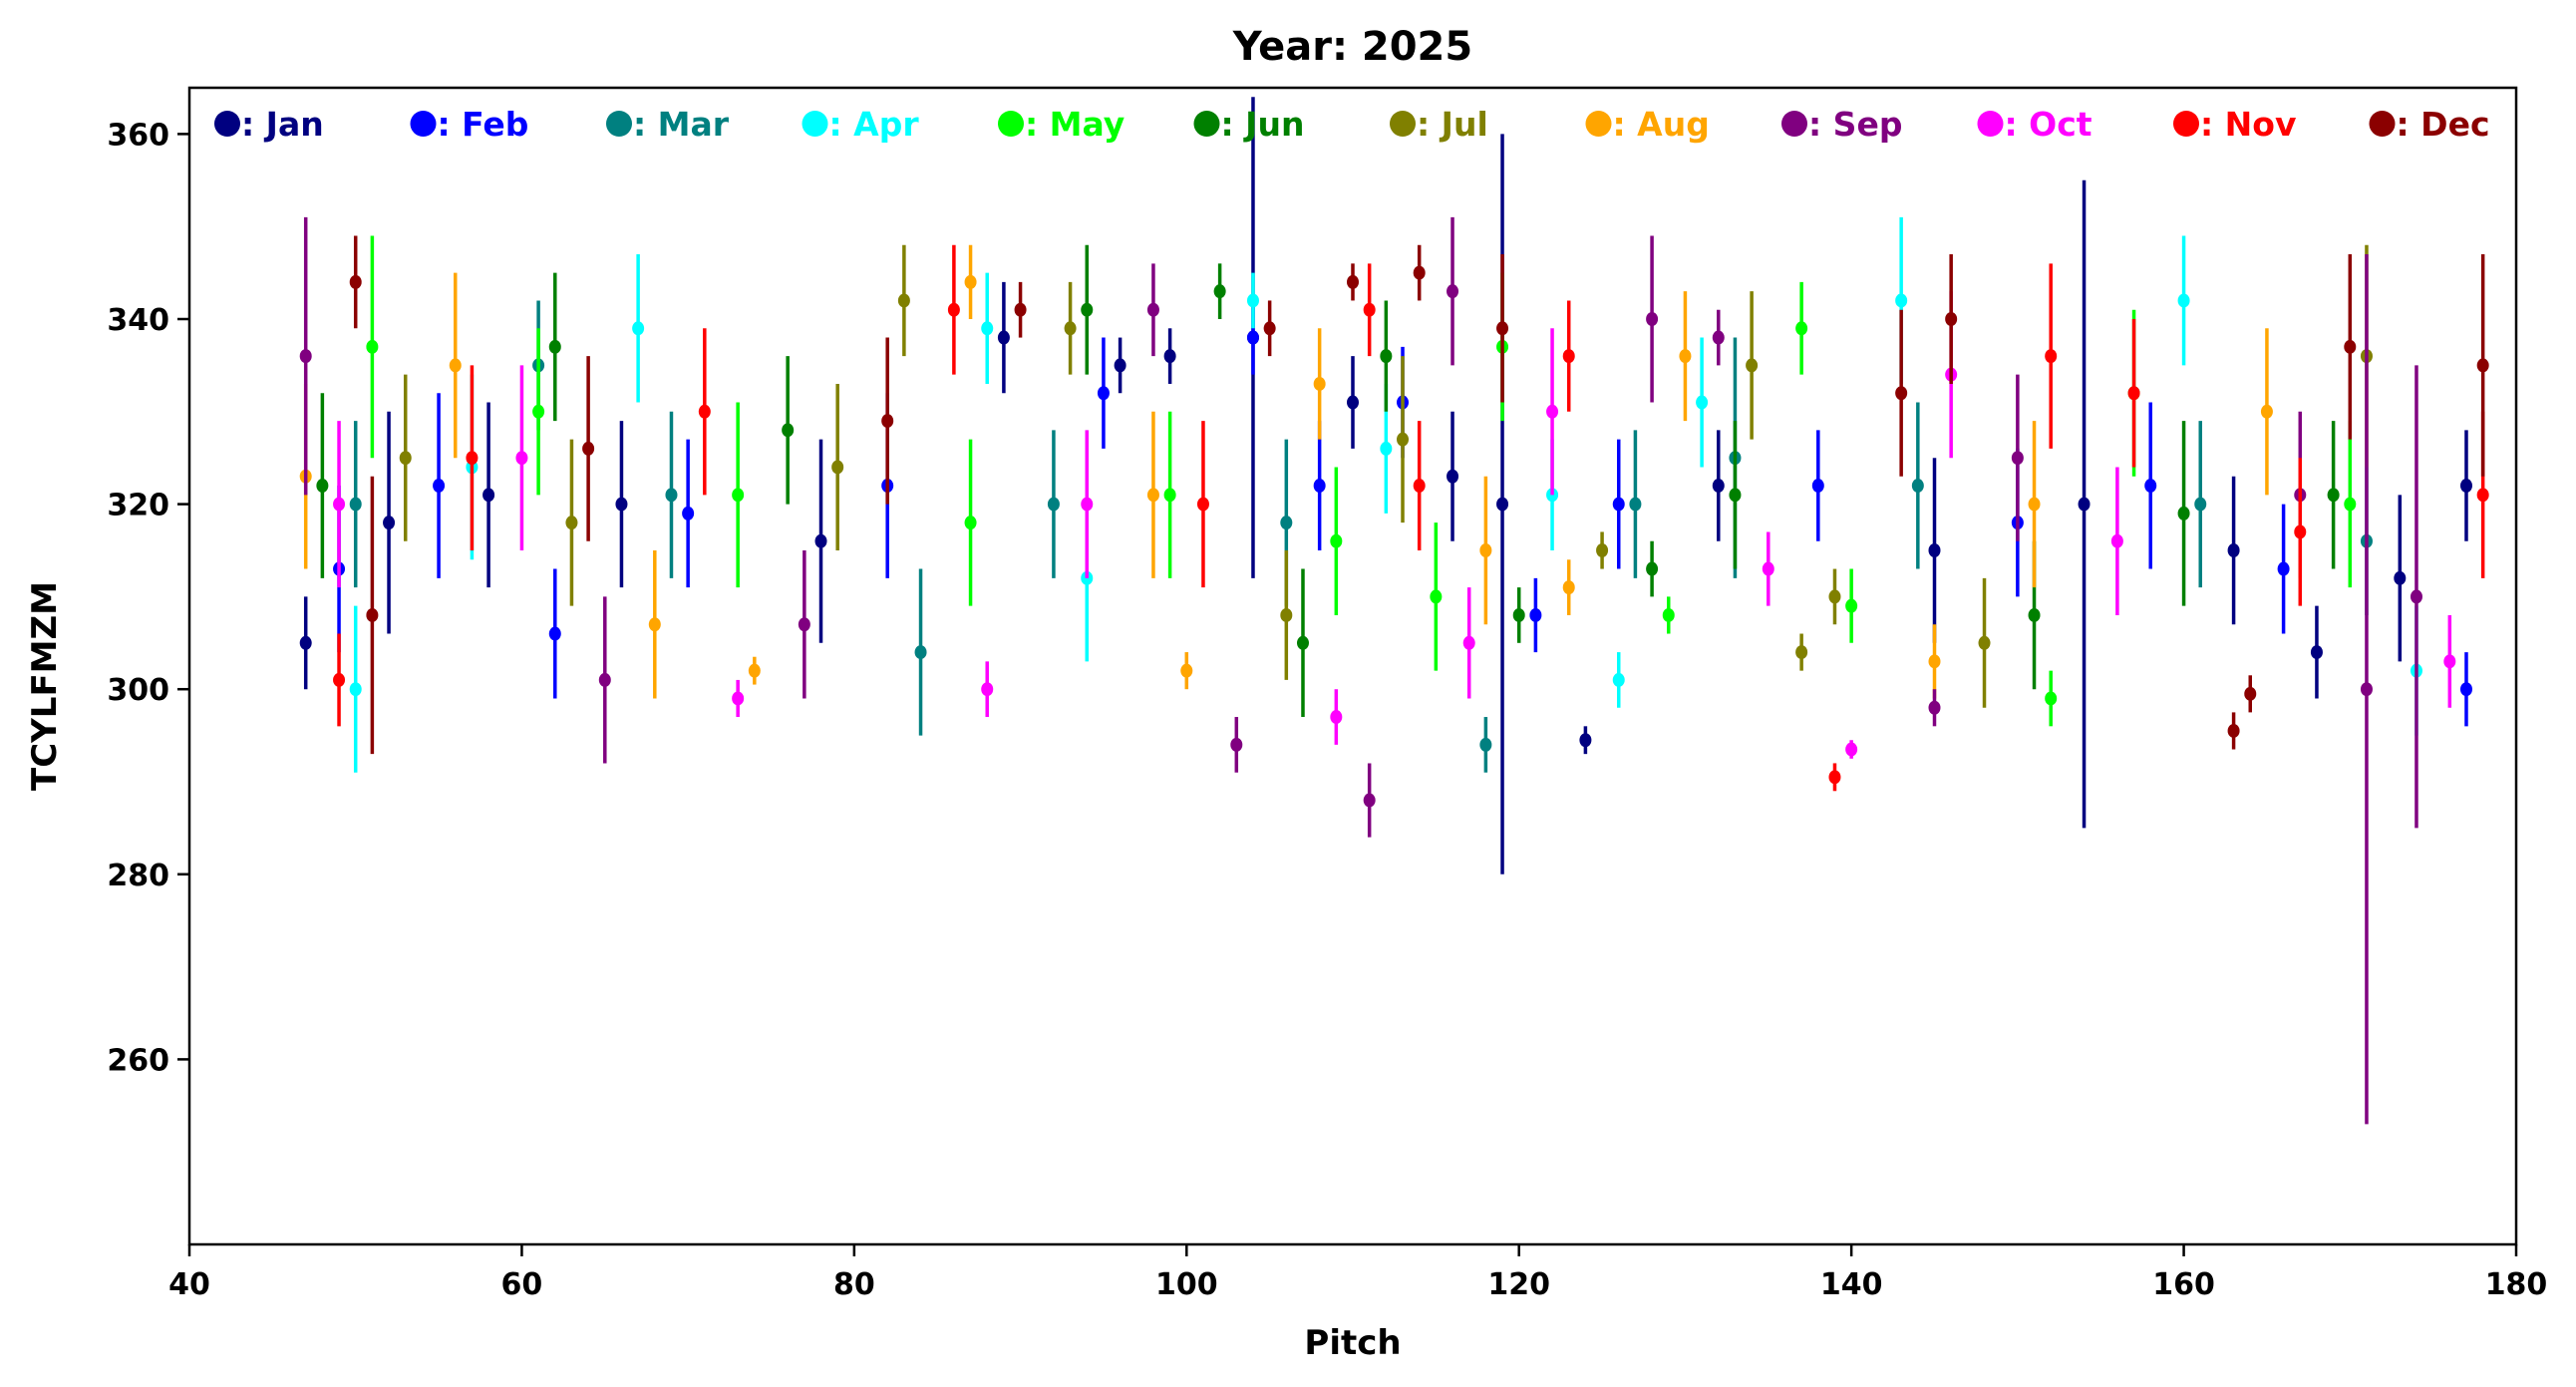 The width and height of the screenshot is (2576, 1387). What do you see at coordinates (1518, 1284) in the screenshot?
I see `x-tick-label: 120` at bounding box center [1518, 1284].